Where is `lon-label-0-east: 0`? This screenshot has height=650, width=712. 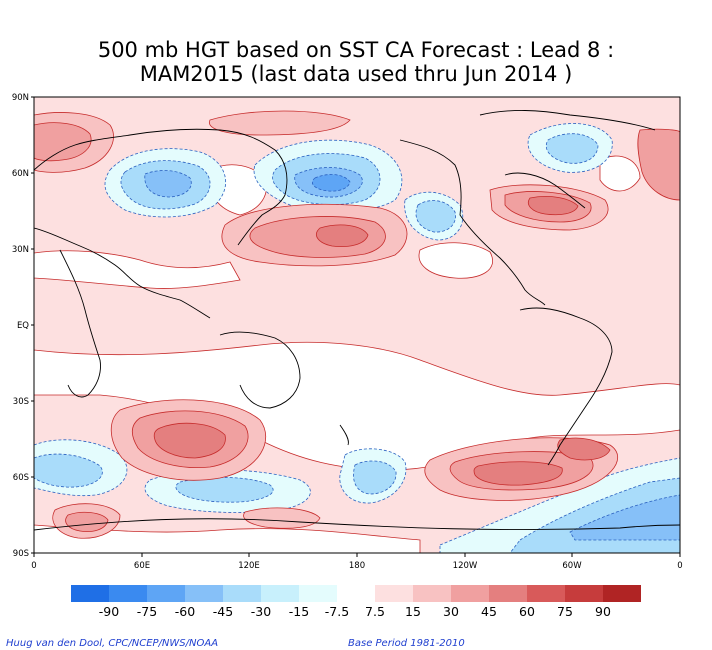
lon-label-0-east: 0 is located at coordinates (679, 566).